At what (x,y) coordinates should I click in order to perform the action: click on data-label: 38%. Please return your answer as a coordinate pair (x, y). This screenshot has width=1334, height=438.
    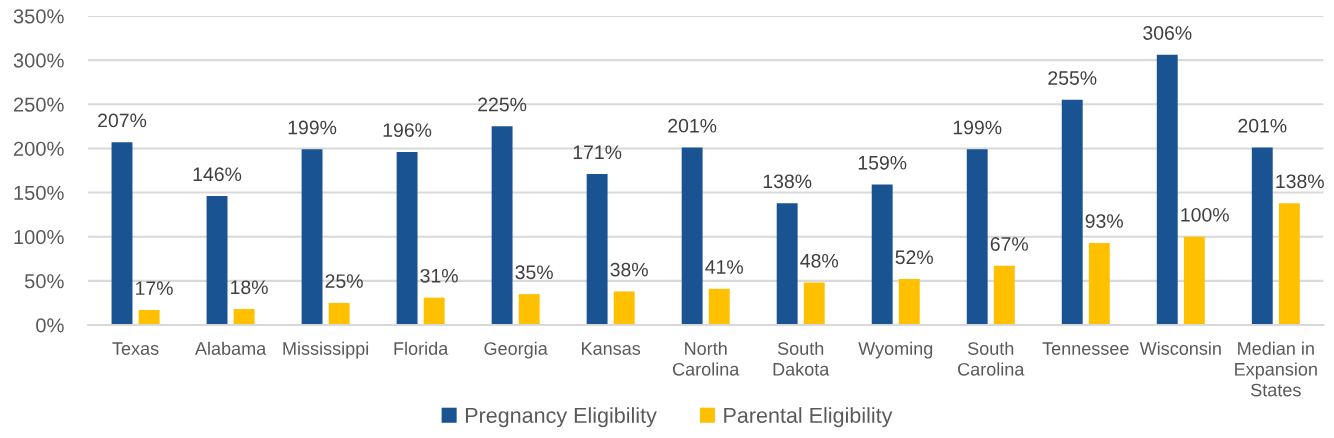
    Looking at the image, I should click on (629, 269).